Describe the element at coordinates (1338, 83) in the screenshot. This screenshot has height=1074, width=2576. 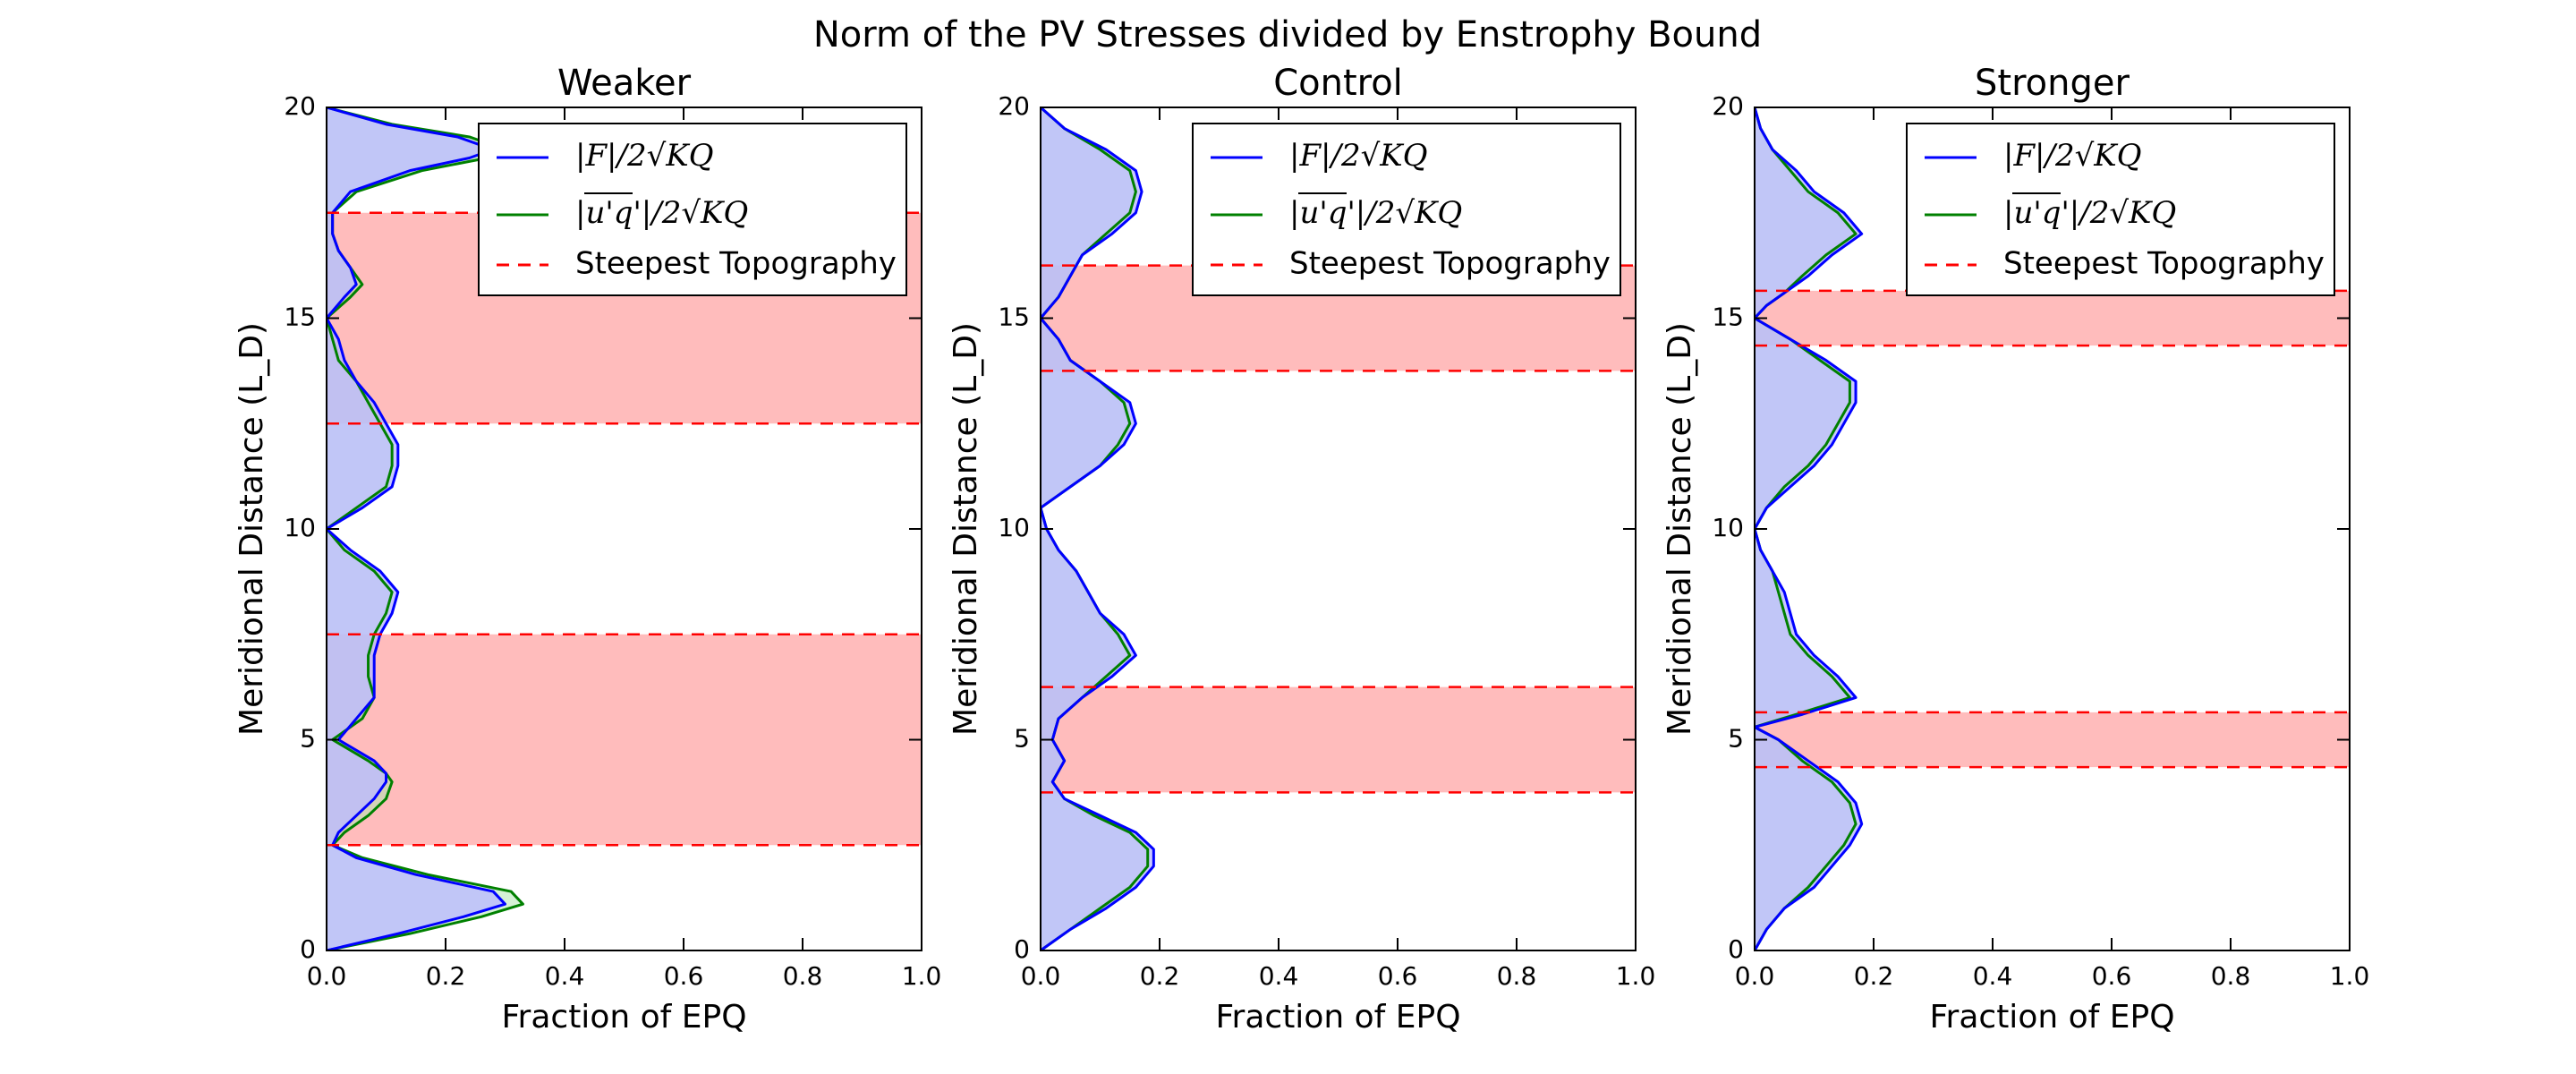
I see `subplot-title: Control` at that location.